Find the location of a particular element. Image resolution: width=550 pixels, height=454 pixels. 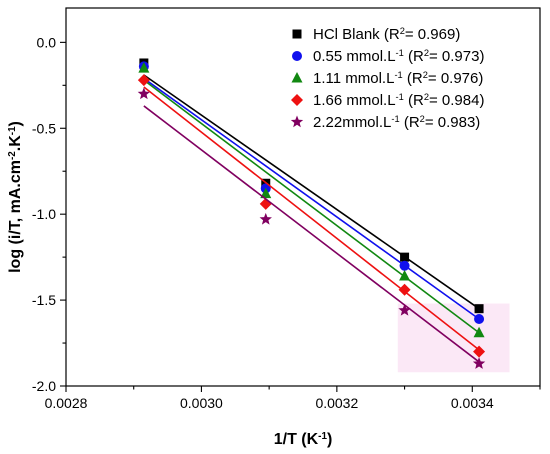

legend-item-2: 0.55 mmol.L-1 (R2= 0.973) is located at coordinates (388, 56).